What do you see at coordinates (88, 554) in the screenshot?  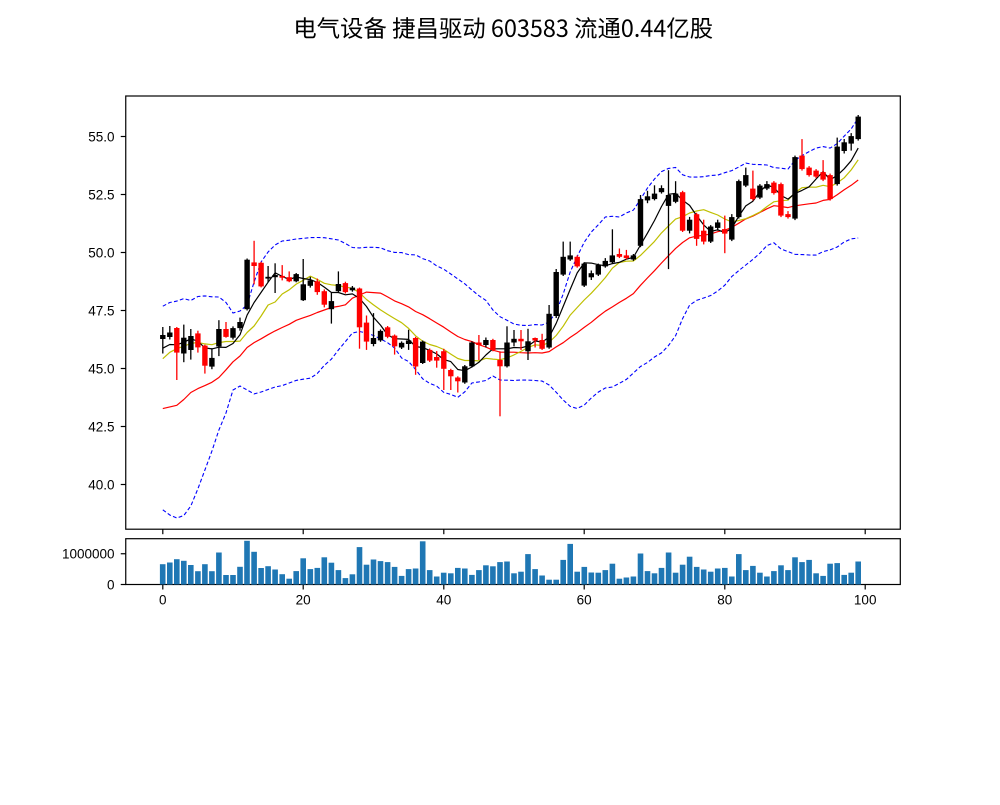 I see `svg-text: 1000000` at bounding box center [88, 554].